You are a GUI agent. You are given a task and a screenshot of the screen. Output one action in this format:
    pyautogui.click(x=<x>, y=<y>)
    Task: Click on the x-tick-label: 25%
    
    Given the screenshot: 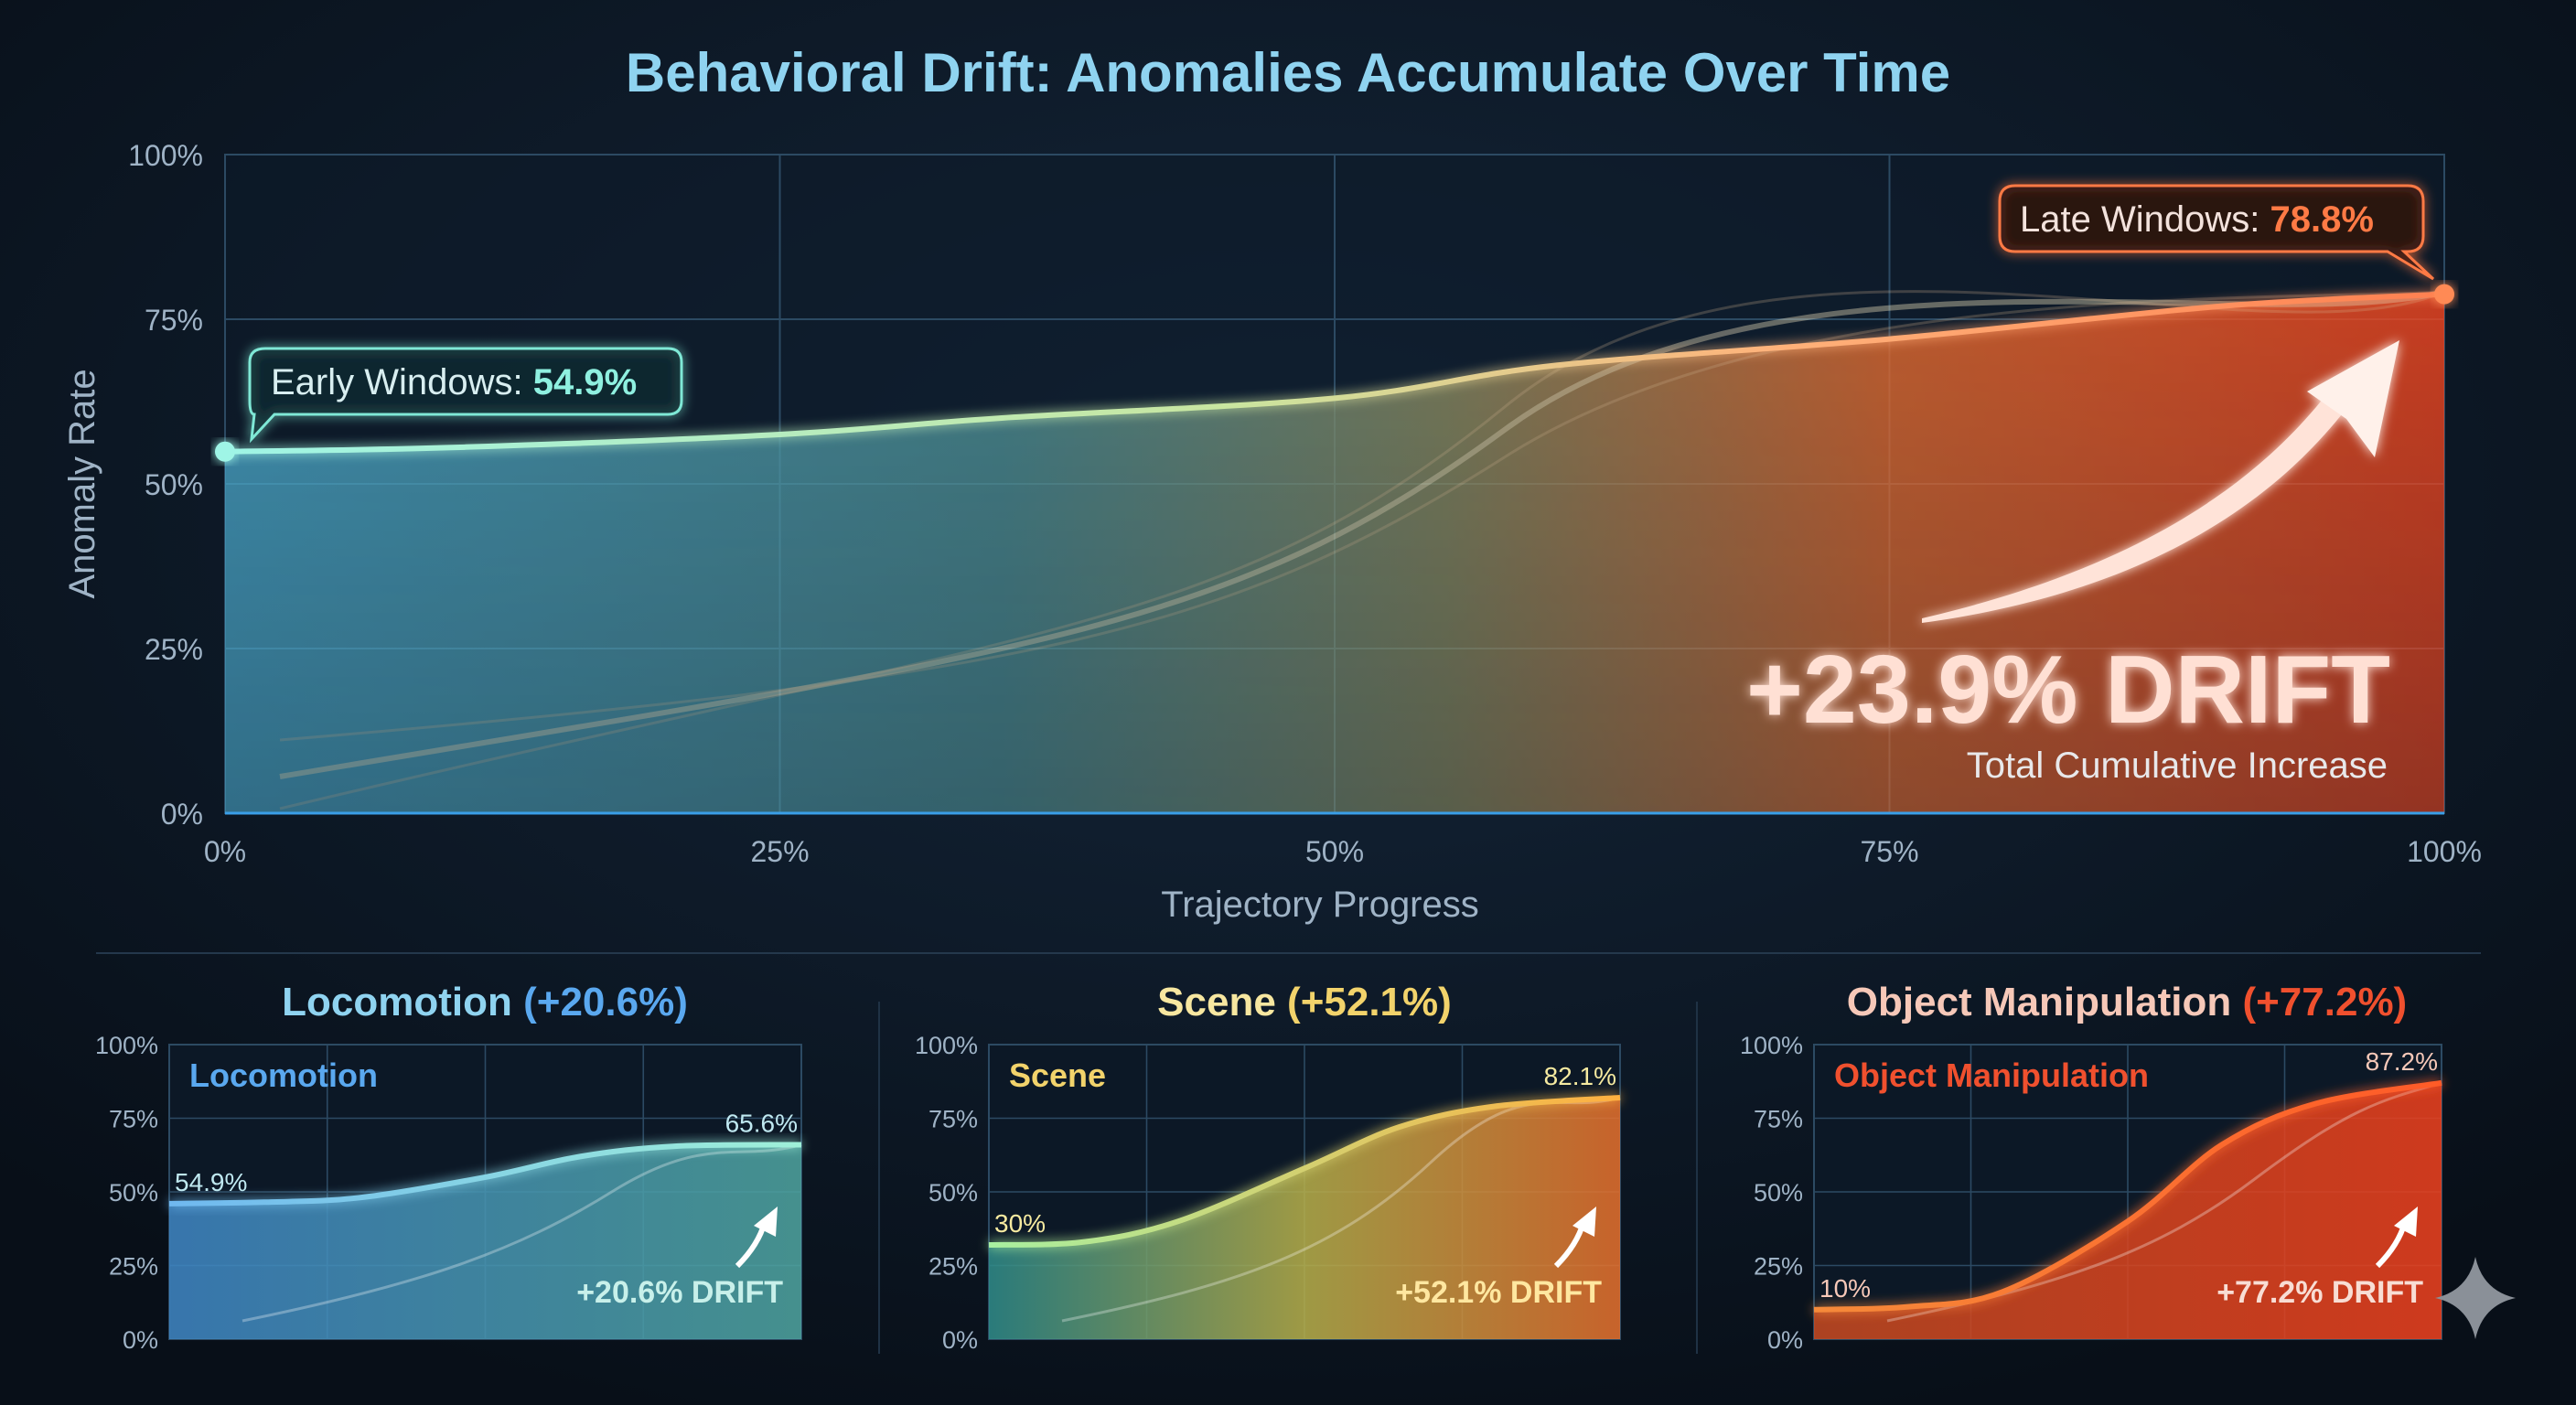 What is the action you would take?
    pyautogui.click(x=780, y=851)
    